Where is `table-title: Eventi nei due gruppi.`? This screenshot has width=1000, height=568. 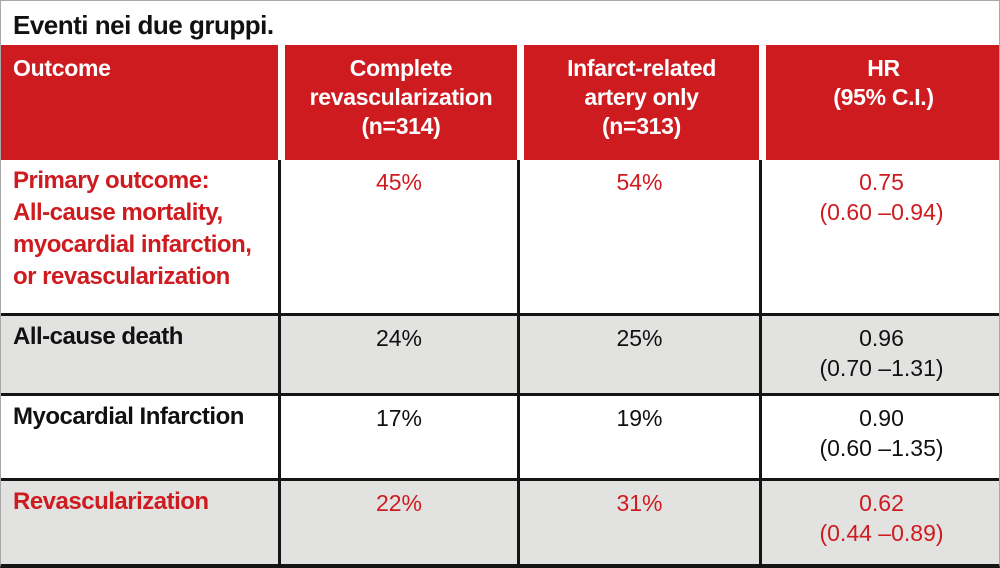
table-title: Eventi nei due gruppi. is located at coordinates (143, 25).